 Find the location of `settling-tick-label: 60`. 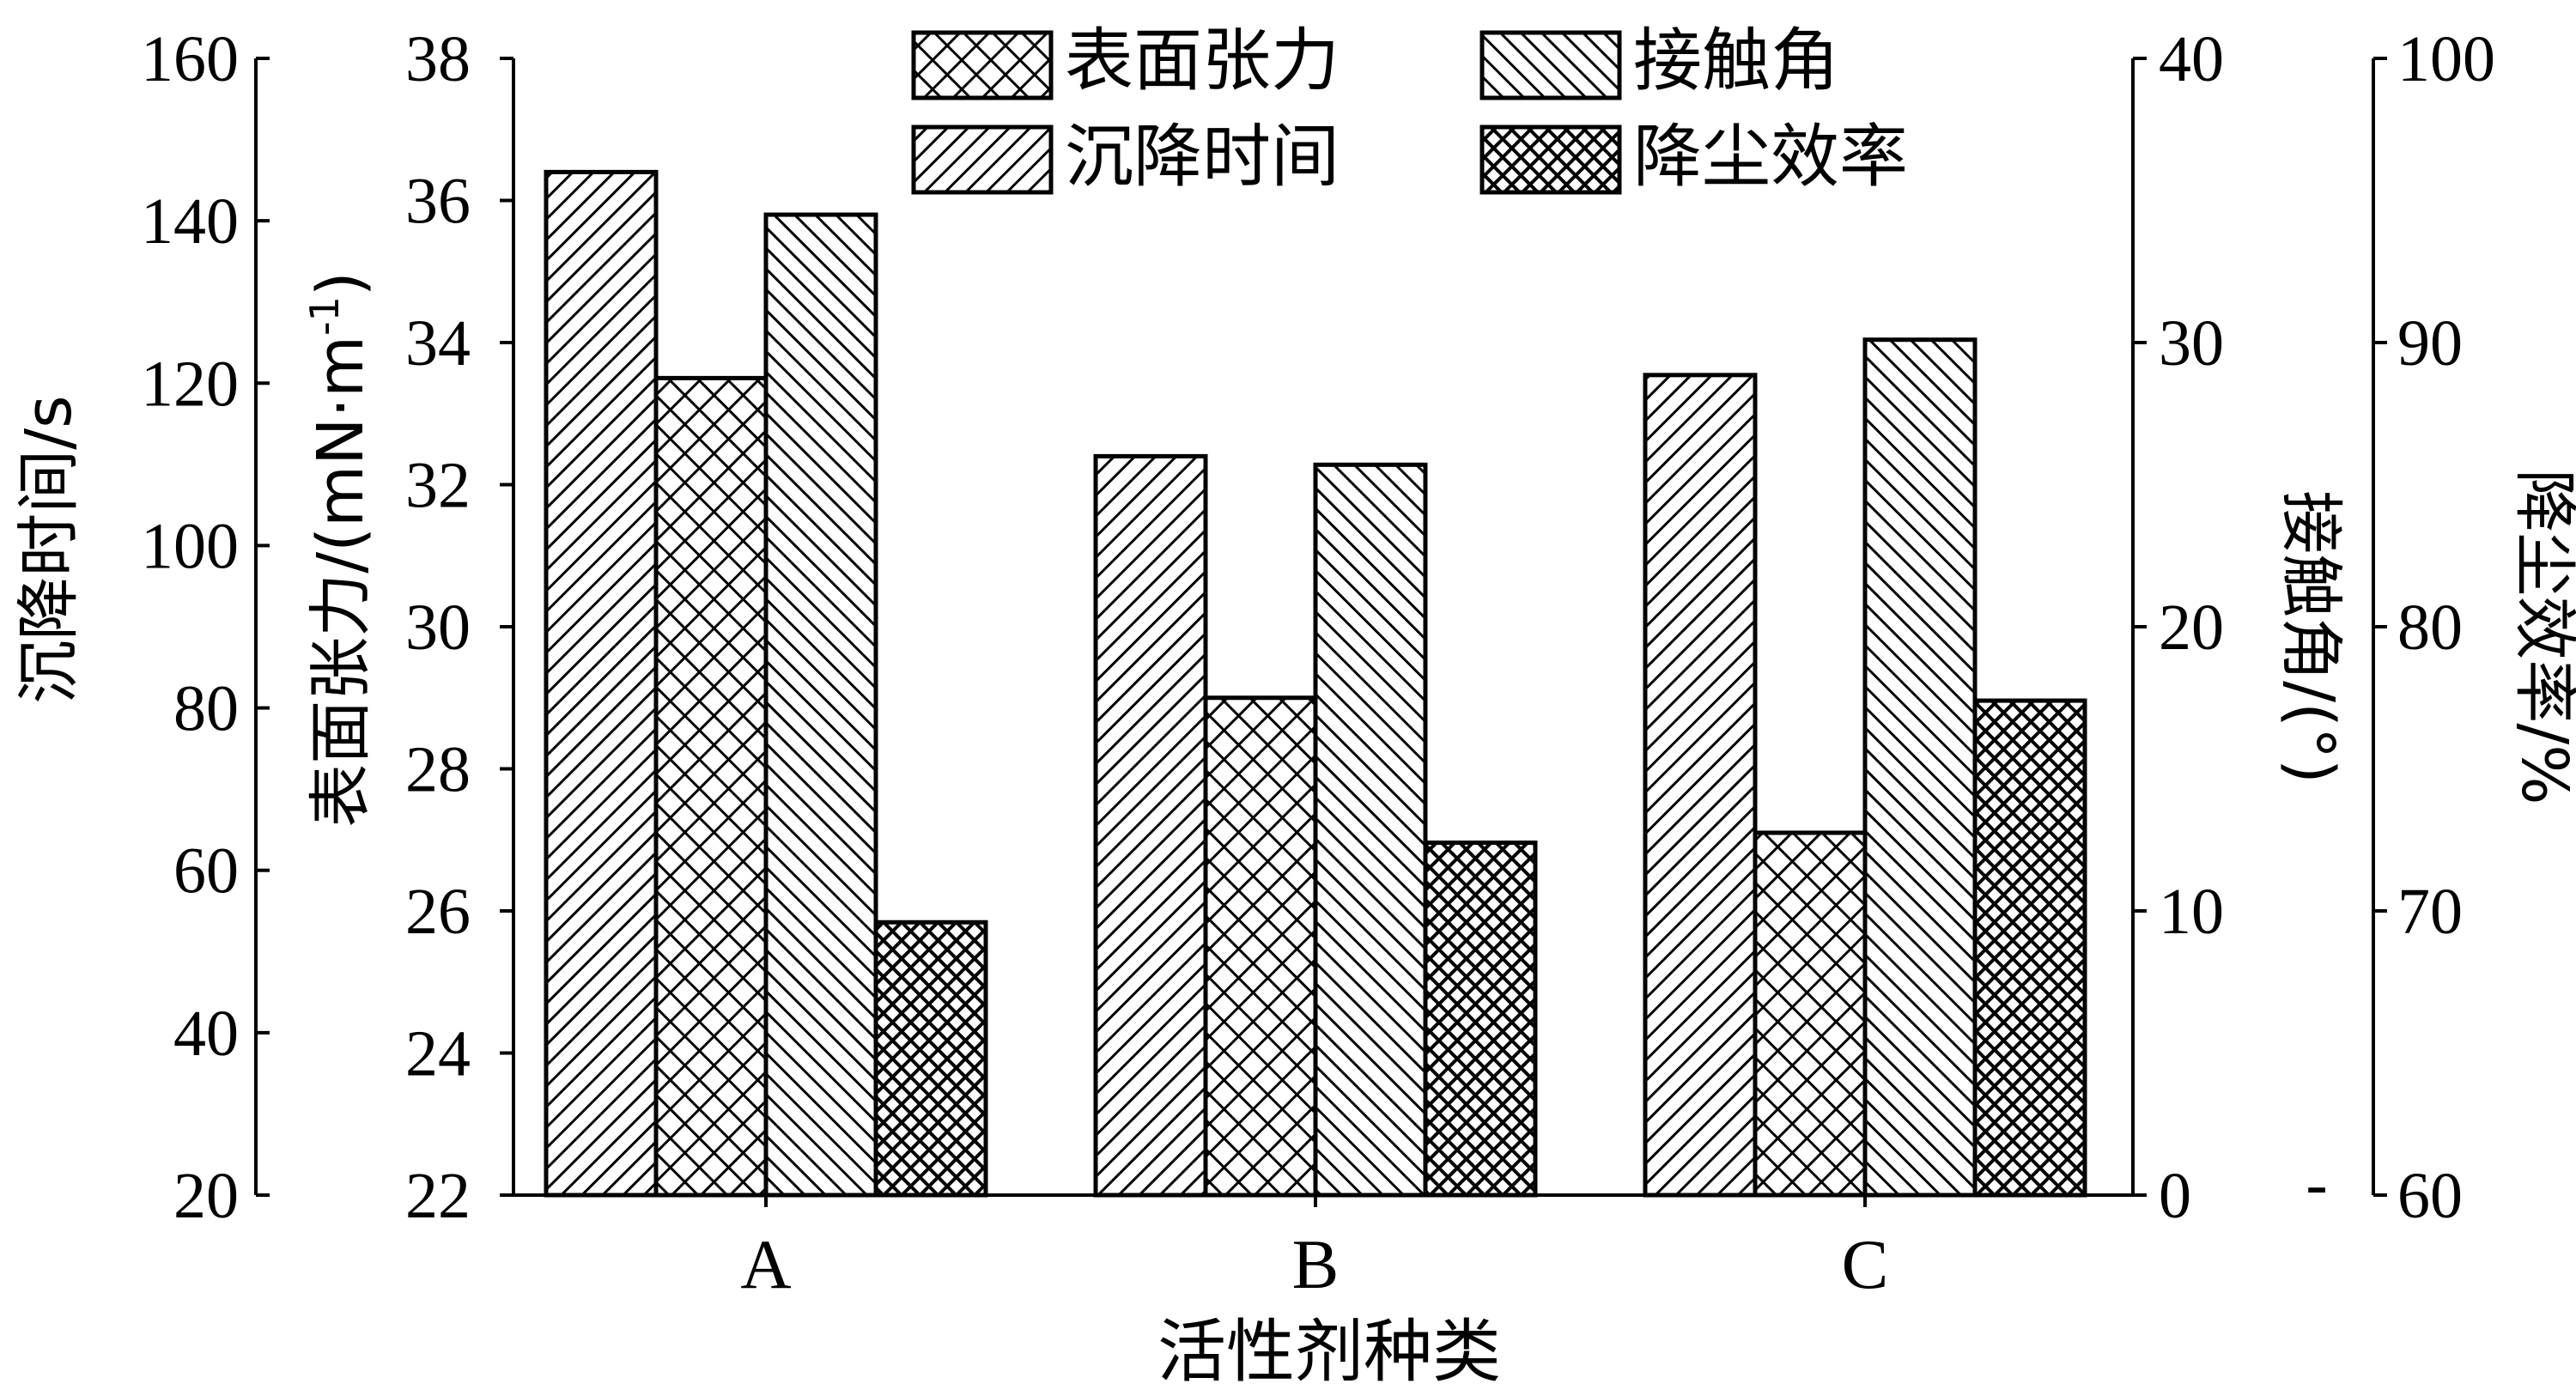

settling-tick-label: 60 is located at coordinates (206, 871).